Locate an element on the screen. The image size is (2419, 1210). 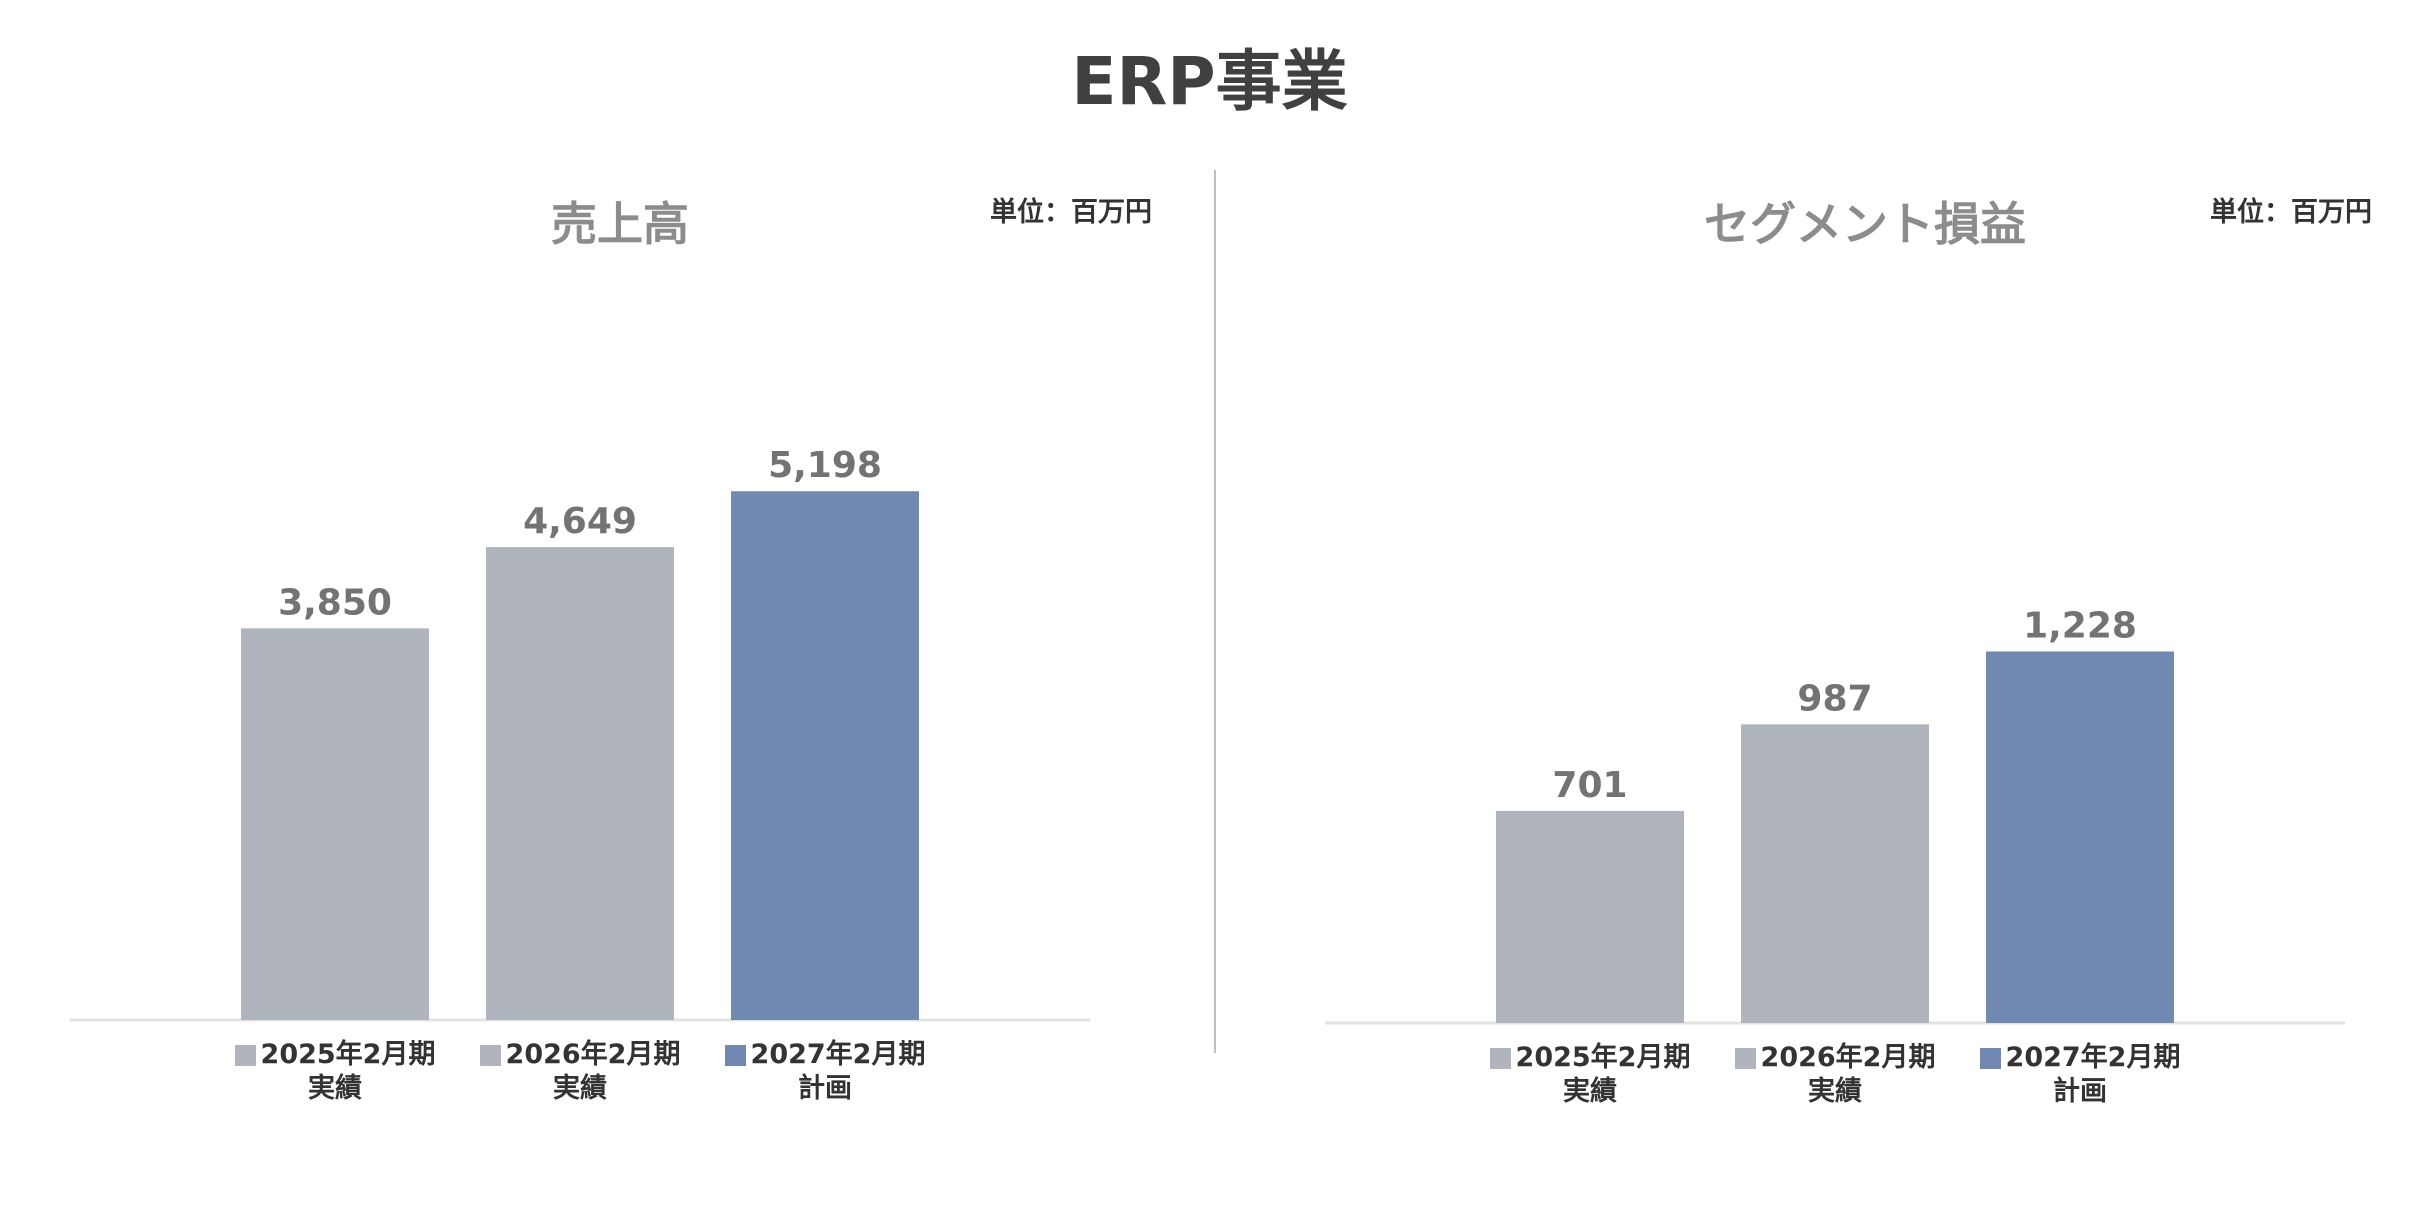
panel-divider is located at coordinates (1215, 611).